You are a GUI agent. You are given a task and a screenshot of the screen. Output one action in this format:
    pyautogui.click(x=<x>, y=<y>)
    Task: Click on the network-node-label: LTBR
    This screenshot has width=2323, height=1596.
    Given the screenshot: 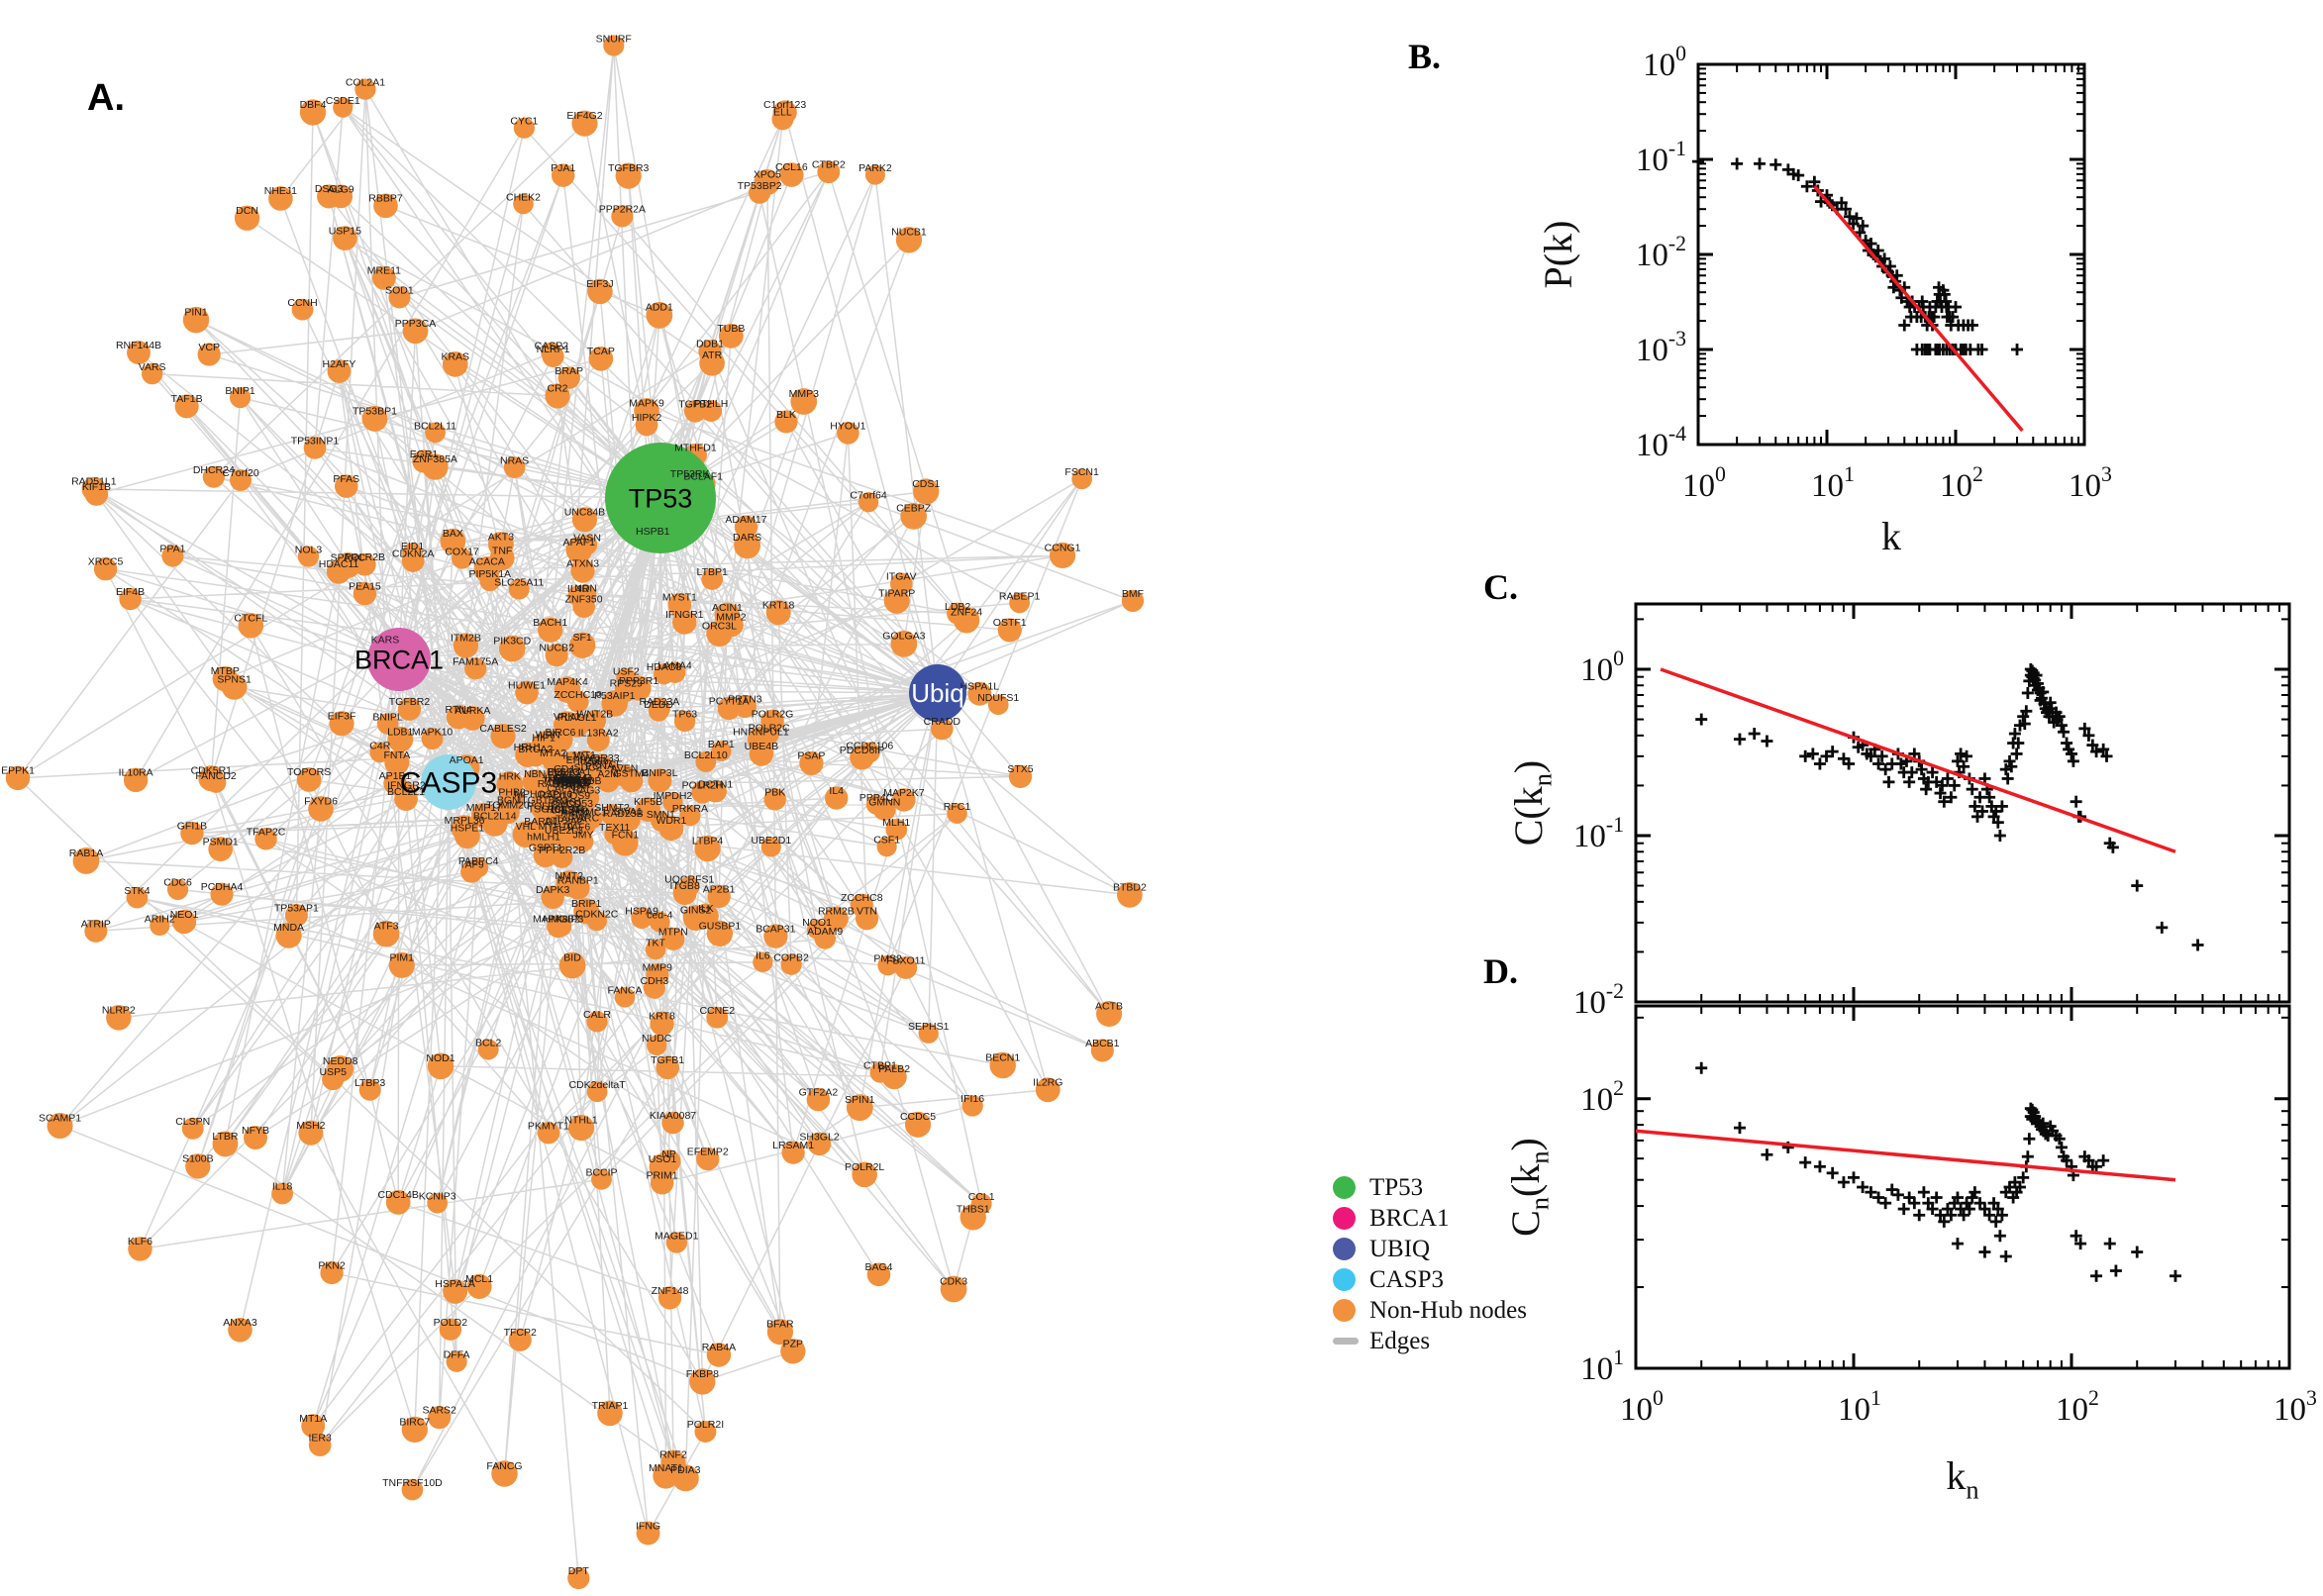 What is the action you would take?
    pyautogui.click(x=225, y=1137)
    